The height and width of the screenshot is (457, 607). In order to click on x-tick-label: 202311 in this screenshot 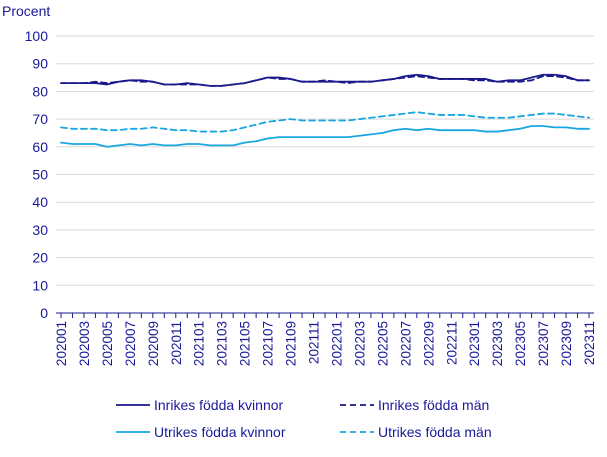, I will do `click(589, 343)`.